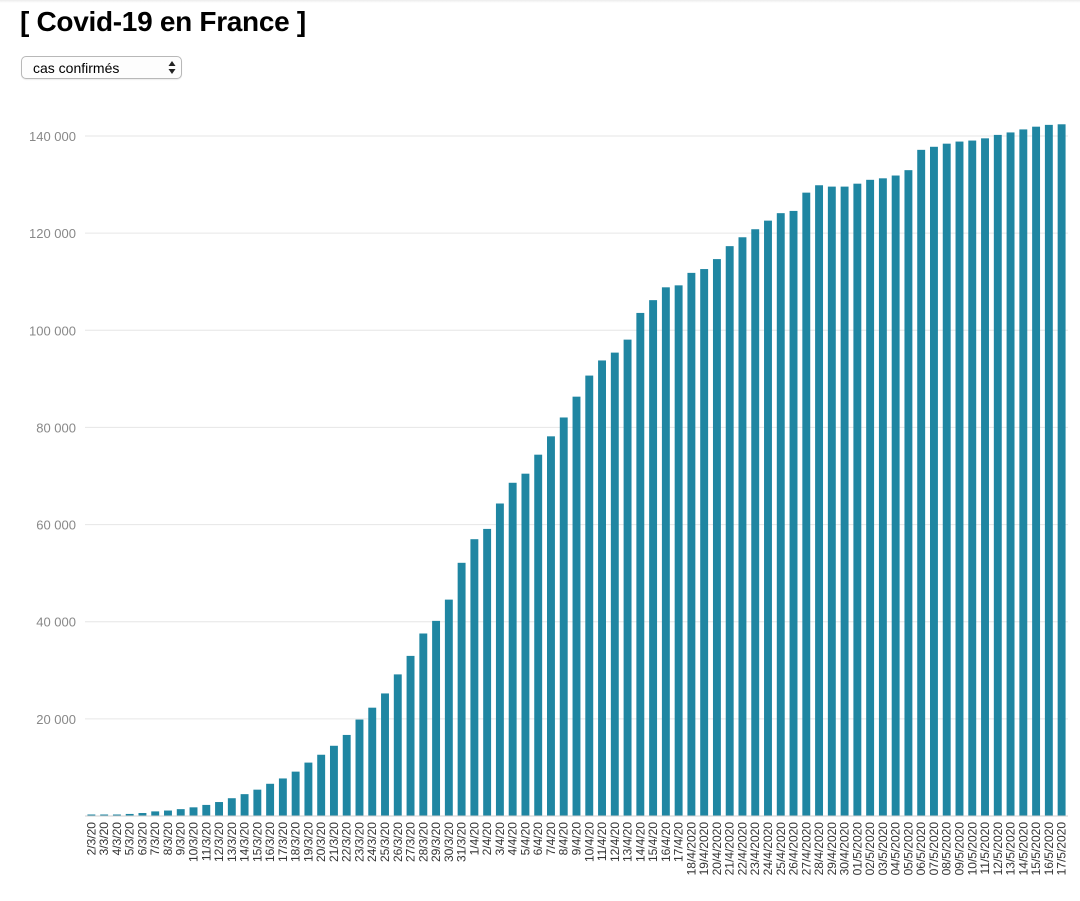 The width and height of the screenshot is (1080, 901). What do you see at coordinates (577, 839) in the screenshot?
I see `x-tick-label: 9/4/20` at bounding box center [577, 839].